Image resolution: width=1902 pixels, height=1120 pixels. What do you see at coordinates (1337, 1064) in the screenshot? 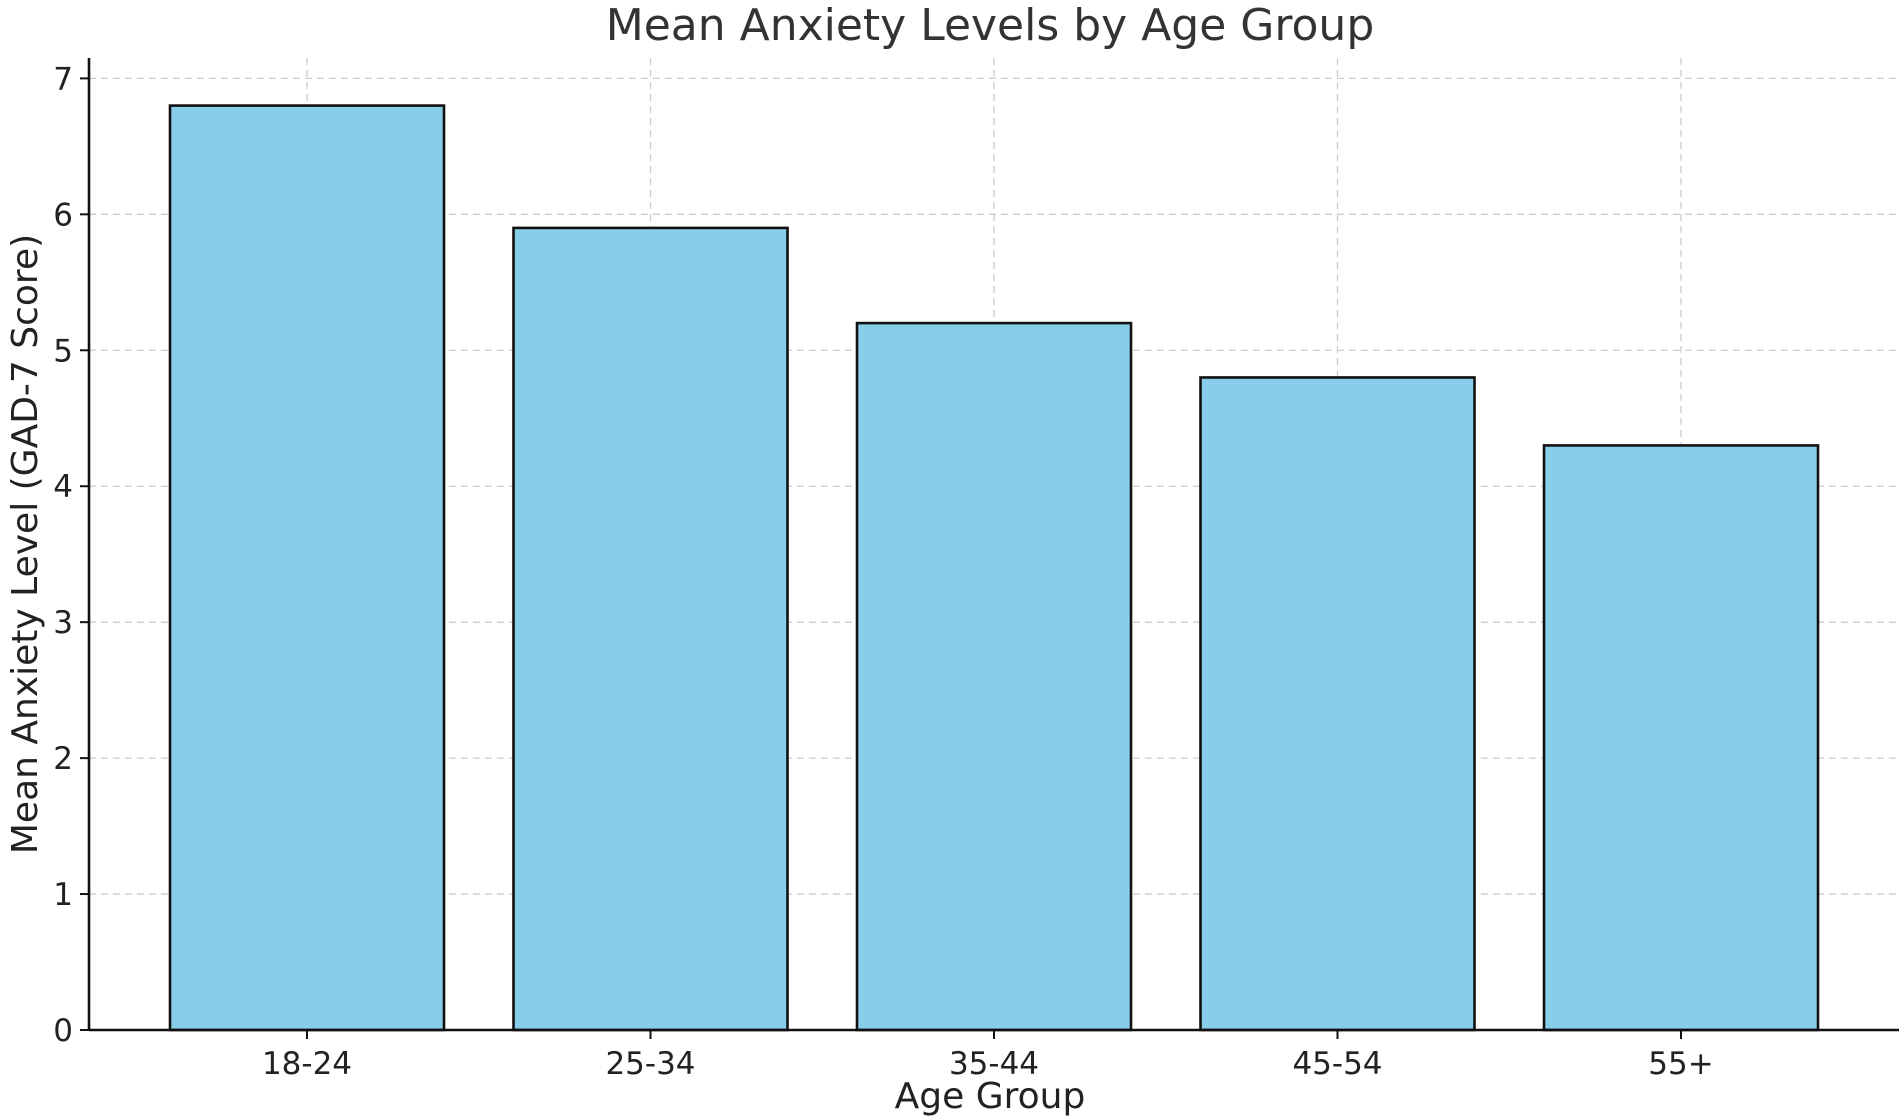
I see `x-tick-label: 45-54` at bounding box center [1337, 1064].